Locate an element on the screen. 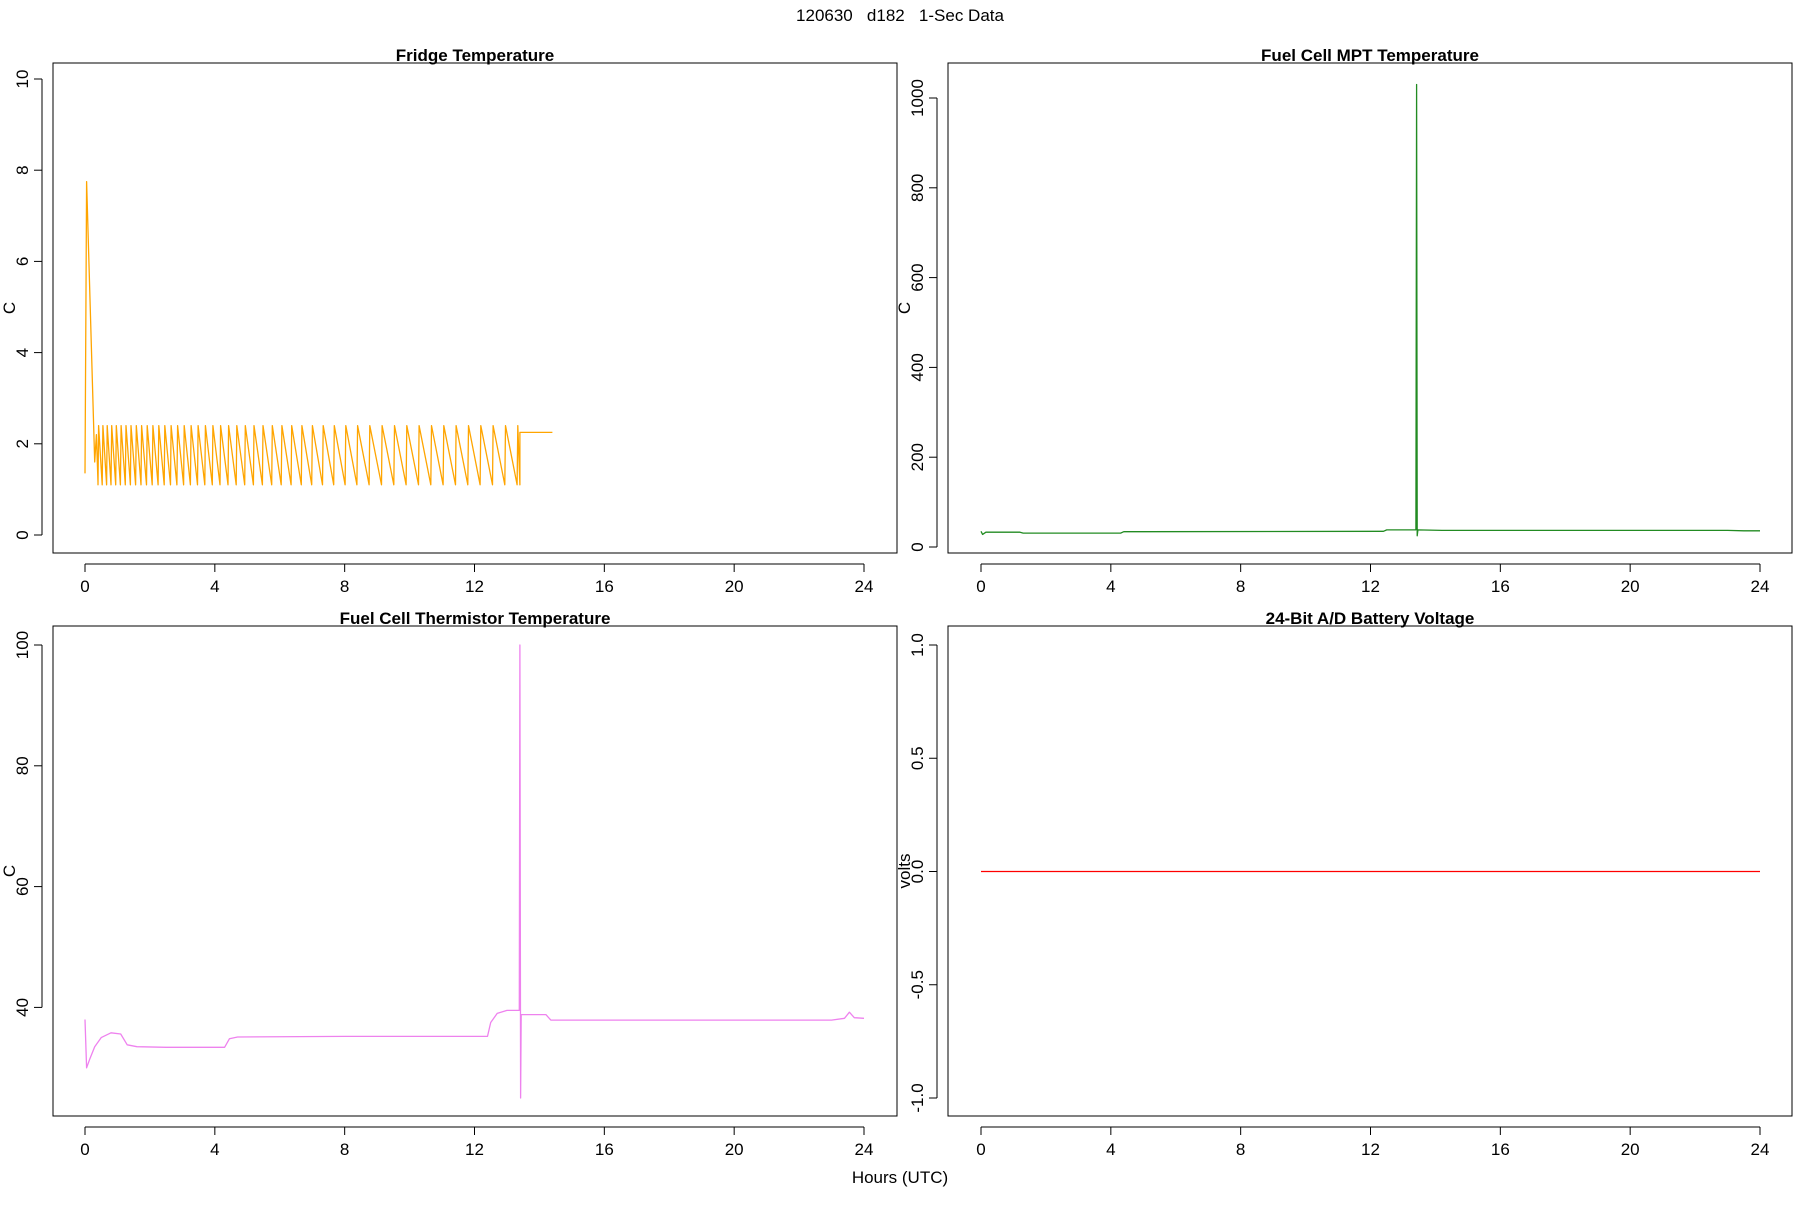 This screenshot has height=1205, width=1800. y-tick-label: 8 is located at coordinates (22, 169).